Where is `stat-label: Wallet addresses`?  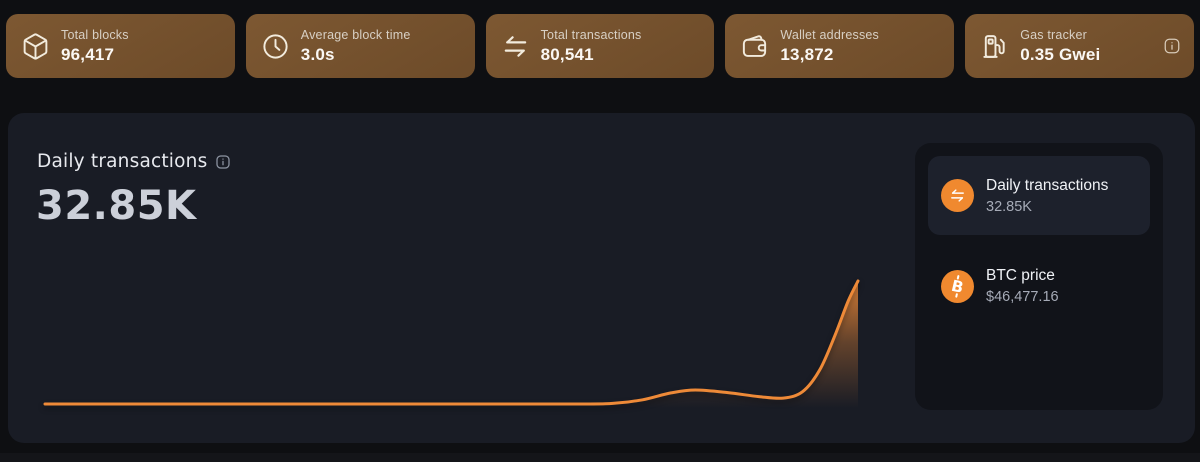
stat-label: Wallet addresses is located at coordinates (830, 34).